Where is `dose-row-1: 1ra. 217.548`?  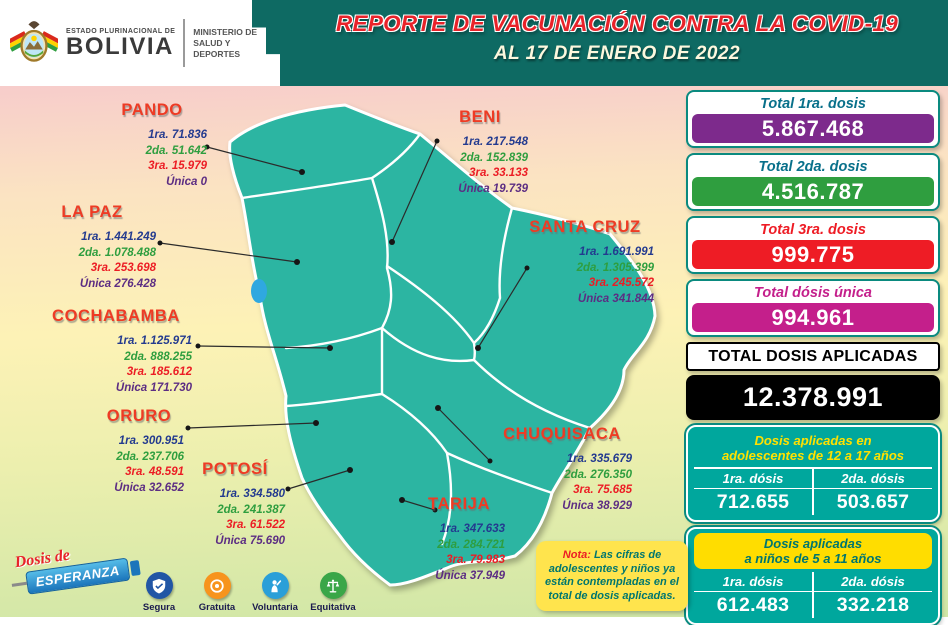
dose-row-1: 1ra. 217.548 is located at coordinates (480, 143).